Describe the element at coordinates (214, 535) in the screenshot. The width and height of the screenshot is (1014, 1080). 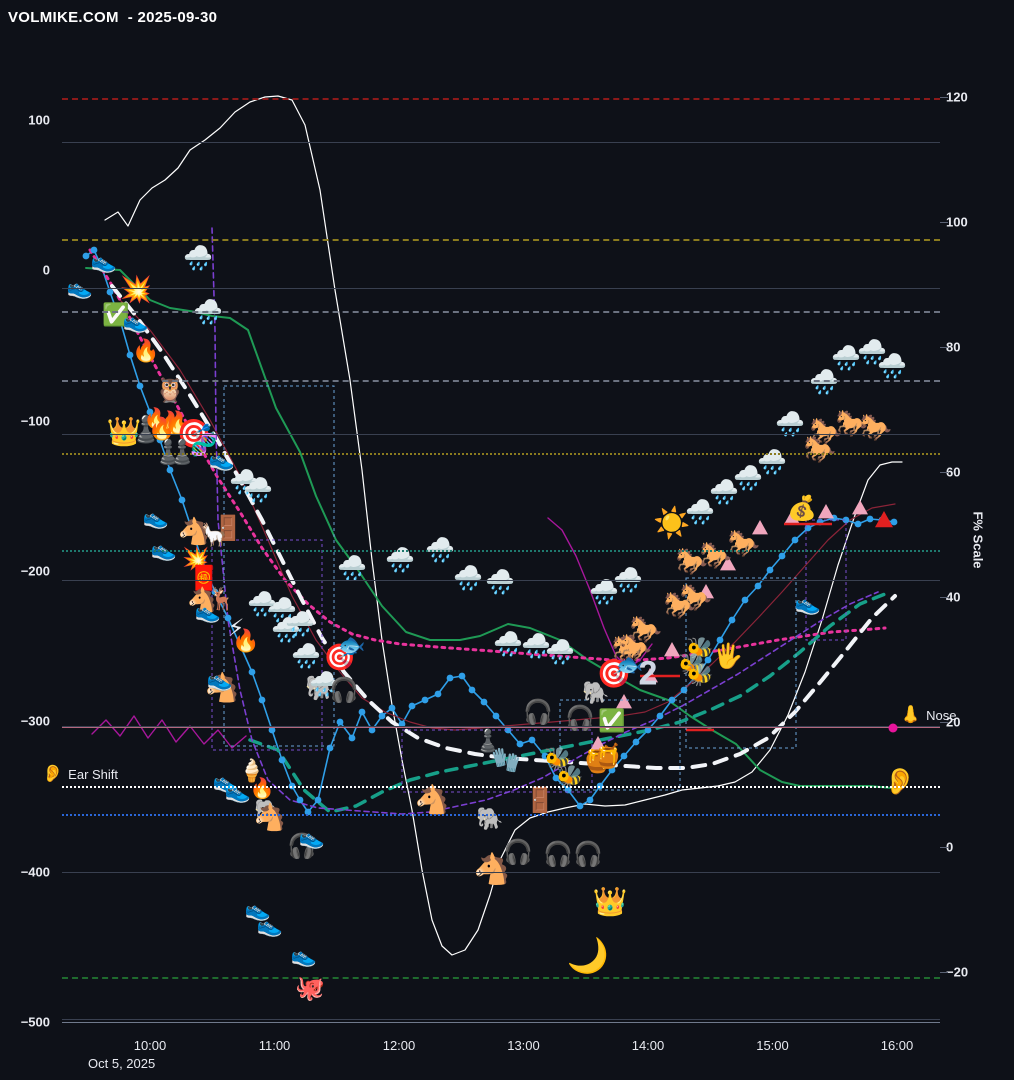
I see `marker-llama: 🦙` at that location.